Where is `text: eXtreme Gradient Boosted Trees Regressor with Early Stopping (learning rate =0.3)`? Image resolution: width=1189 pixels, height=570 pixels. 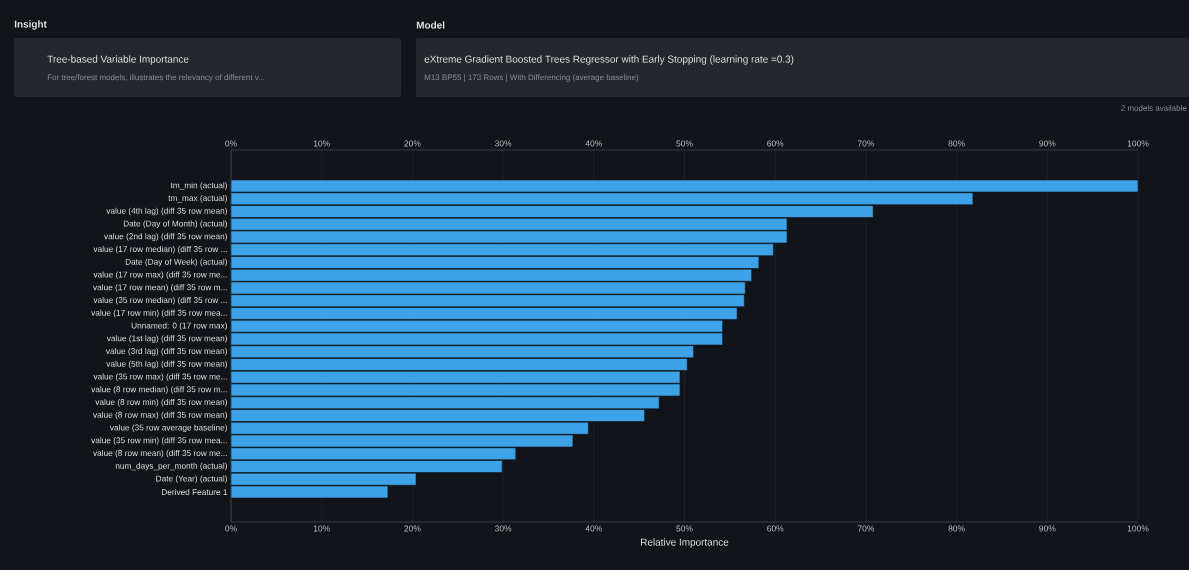 text: eXtreme Gradient Boosted Trees Regressor with Early Stopping (learning rate =0.3) is located at coordinates (609, 60).